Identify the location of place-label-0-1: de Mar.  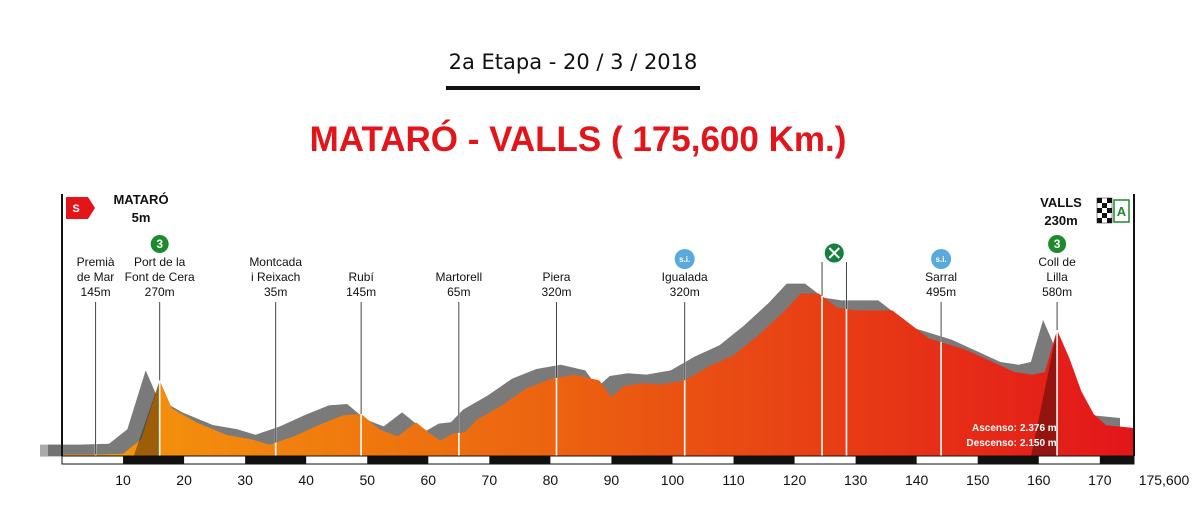
(95, 277).